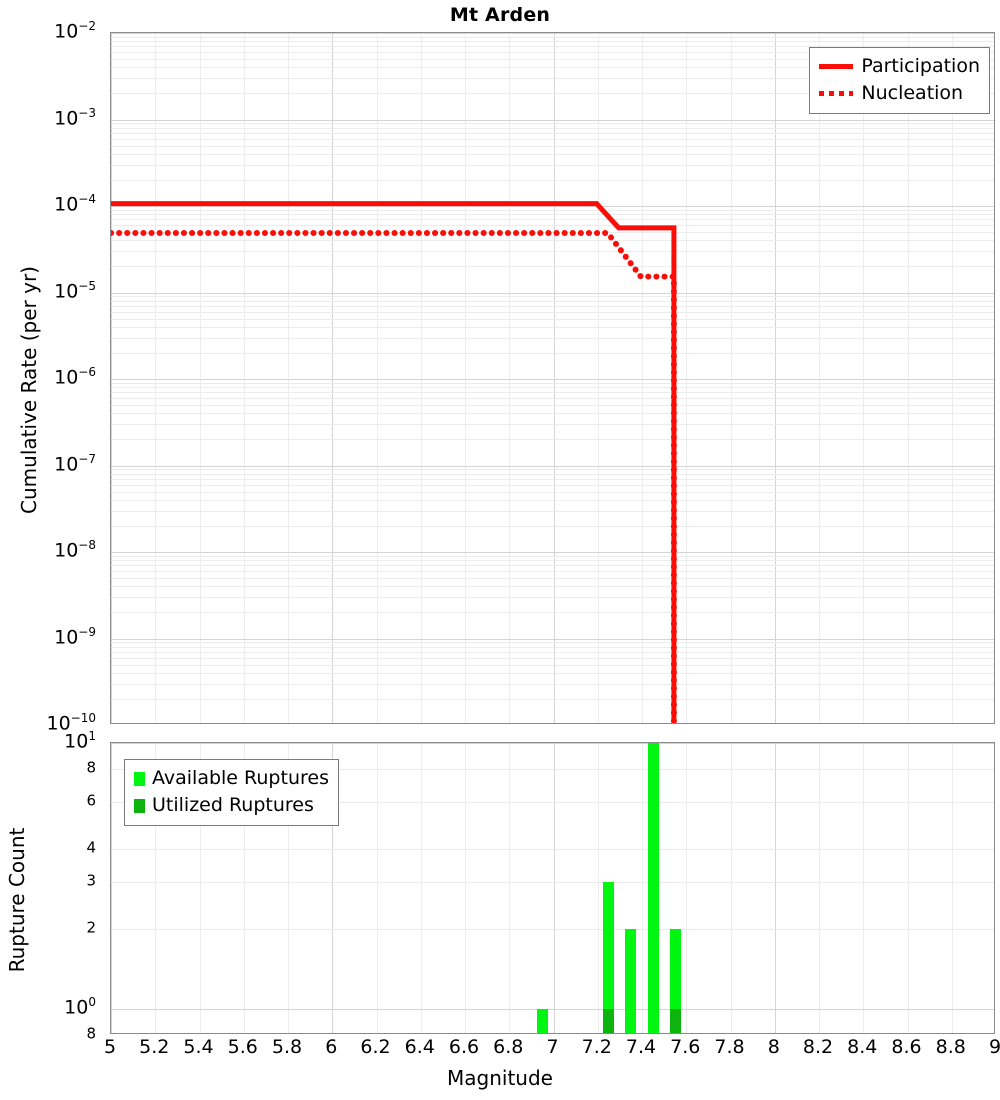 This screenshot has height=1100, width=1000. Describe the element at coordinates (641, 1047) in the screenshot. I see `x-axis-tick-label: 7.4` at that location.